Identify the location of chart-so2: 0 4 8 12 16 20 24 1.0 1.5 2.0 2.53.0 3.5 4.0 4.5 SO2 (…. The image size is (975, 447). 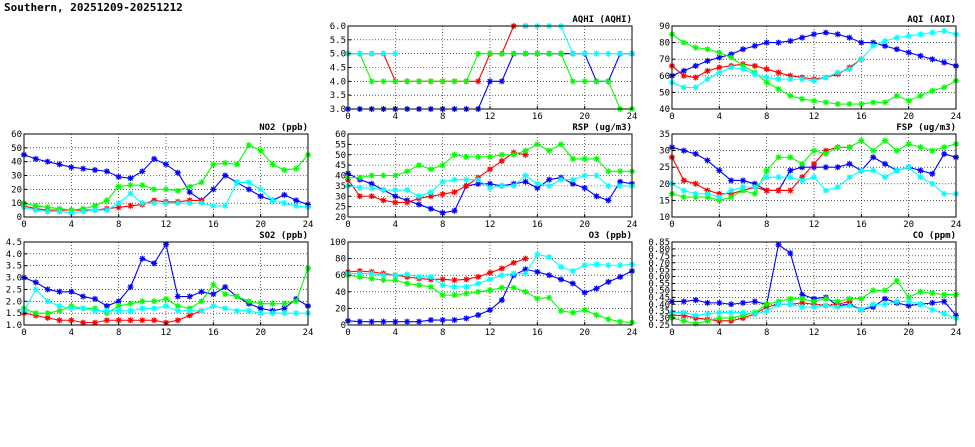
(160, 284).